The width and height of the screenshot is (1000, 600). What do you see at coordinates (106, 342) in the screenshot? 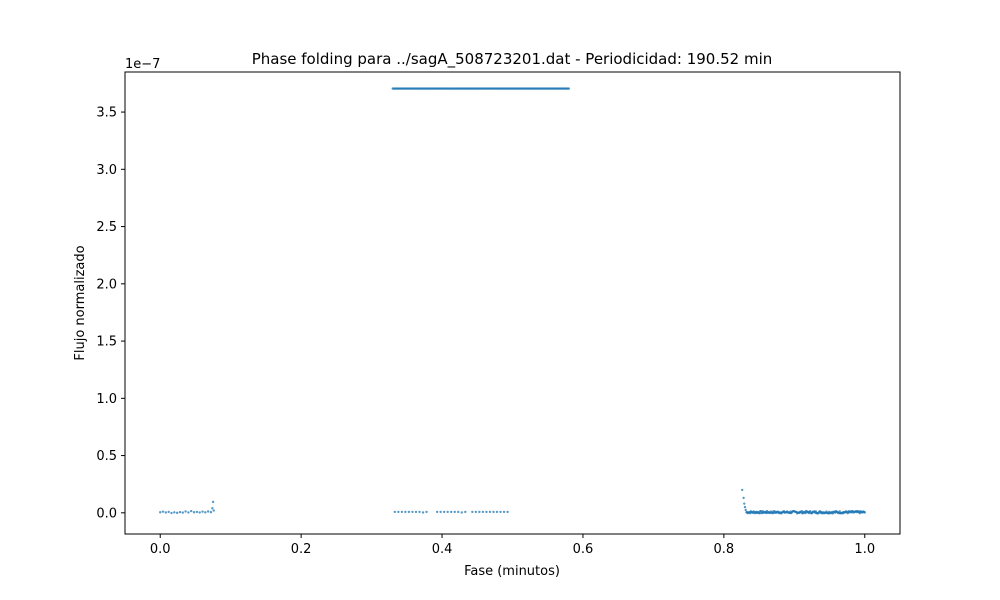
I see `y-tick-label: 1.5` at bounding box center [106, 342].